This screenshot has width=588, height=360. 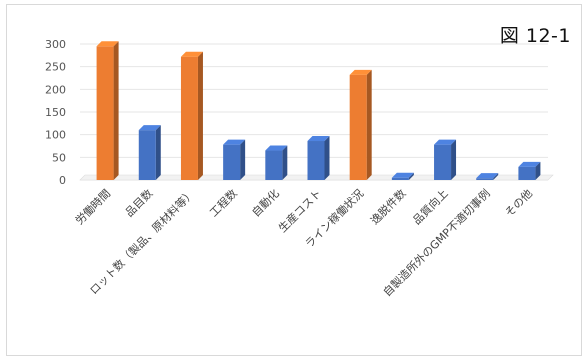 I want to click on category-label: 工程数, so click(x=223, y=203).